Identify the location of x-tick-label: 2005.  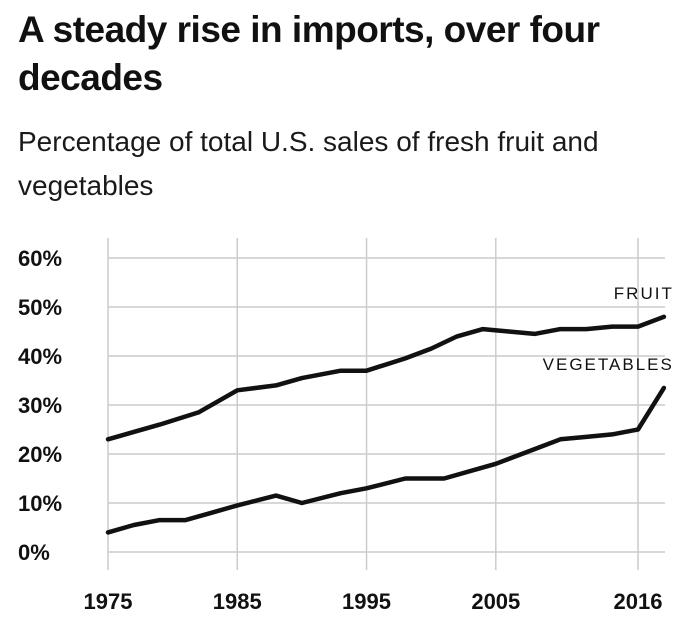
(495, 601).